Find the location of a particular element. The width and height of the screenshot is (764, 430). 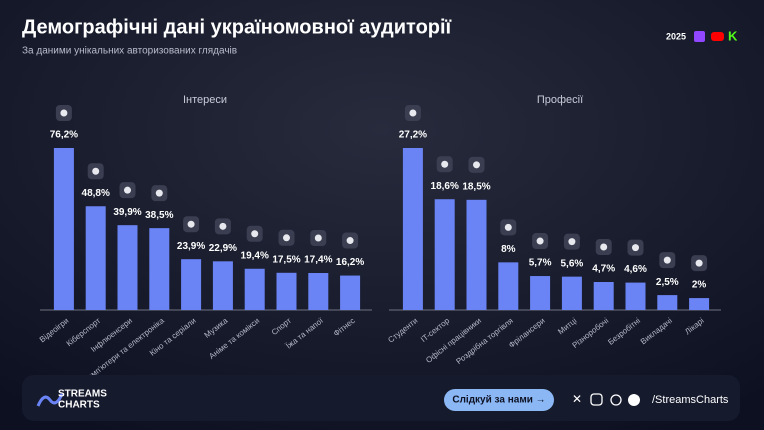

value-label: 18,6% is located at coordinates (445, 186).